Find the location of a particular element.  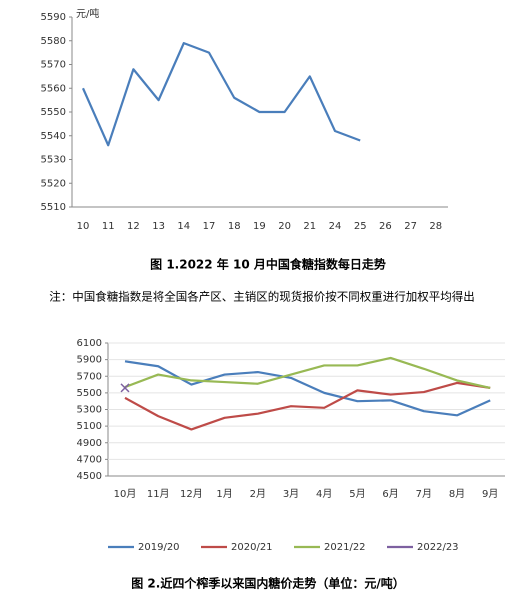

x-tick-label: 1月 is located at coordinates (224, 494).